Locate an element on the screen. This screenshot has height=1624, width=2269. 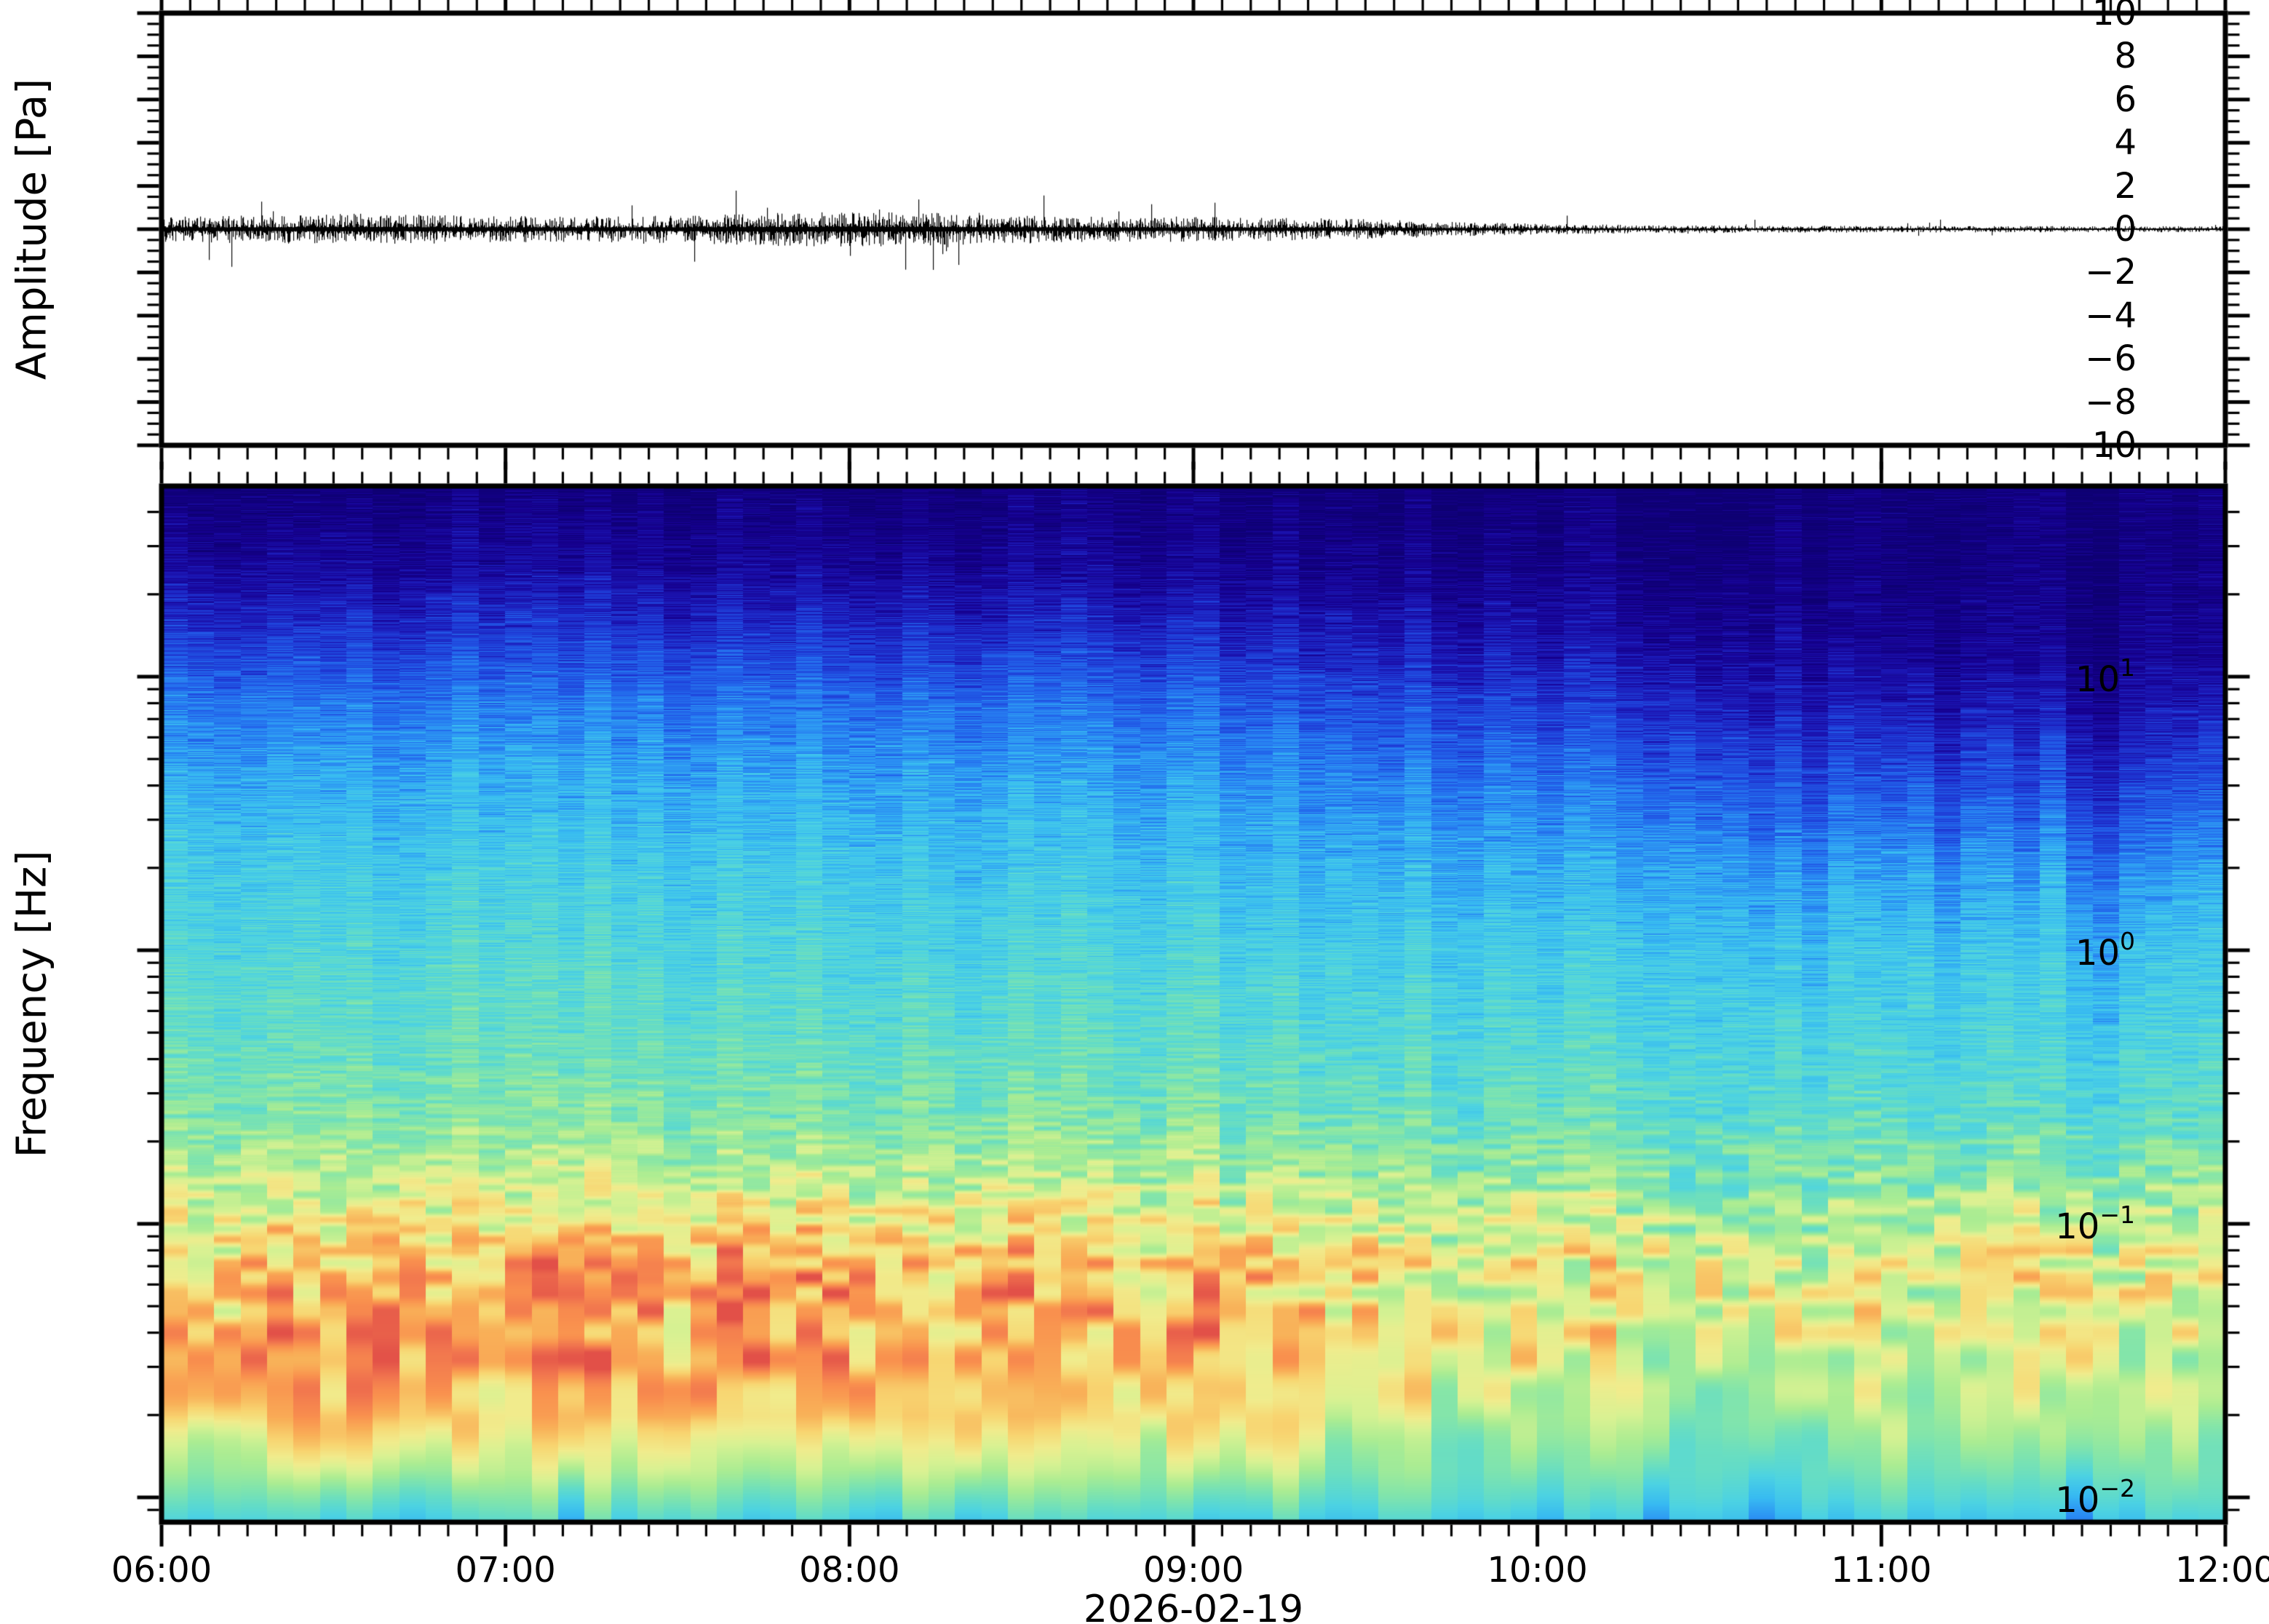
x-tick-label: 08:00 is located at coordinates (850, 1570).